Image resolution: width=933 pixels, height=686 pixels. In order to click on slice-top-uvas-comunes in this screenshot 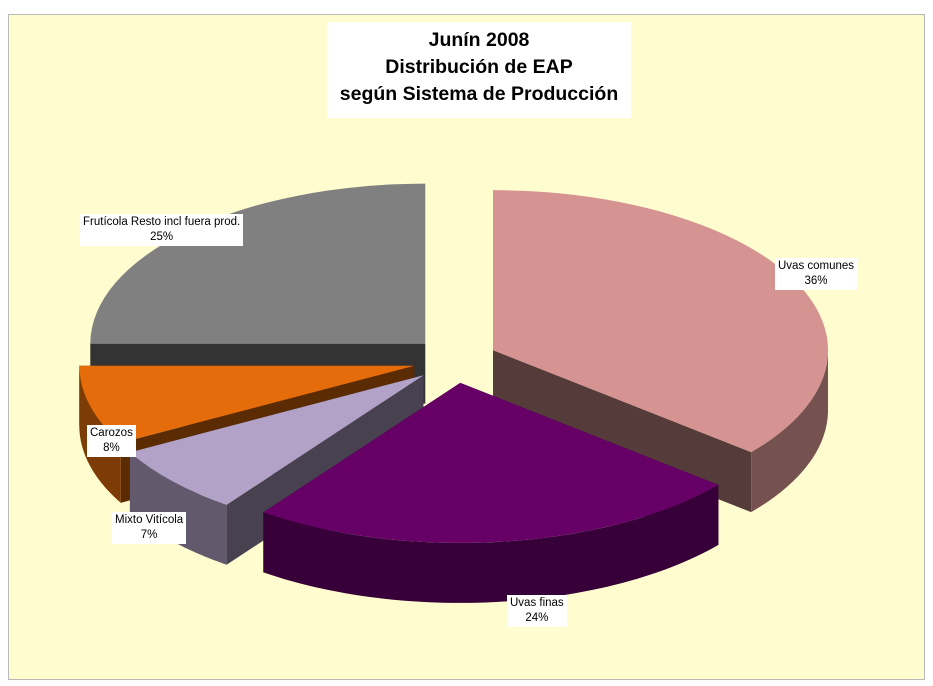, I will do `click(661, 321)`.